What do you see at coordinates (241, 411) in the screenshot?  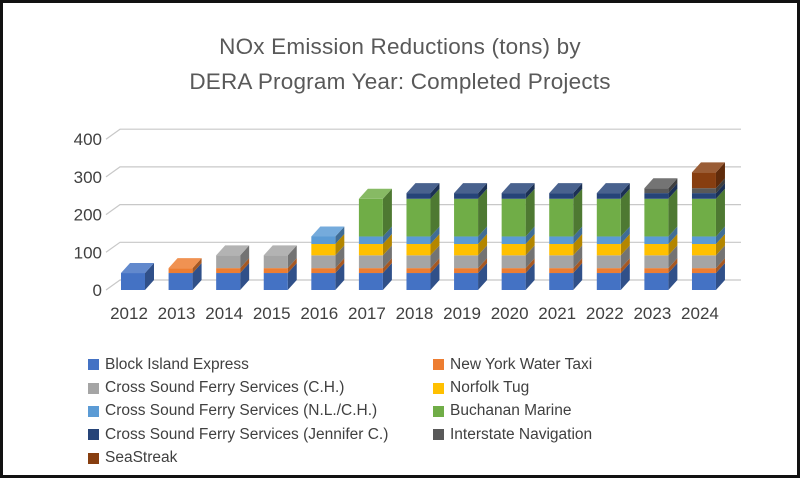 I see `legend-label: Cross Sound Ferry Services (N.L./C.H.)` at bounding box center [241, 411].